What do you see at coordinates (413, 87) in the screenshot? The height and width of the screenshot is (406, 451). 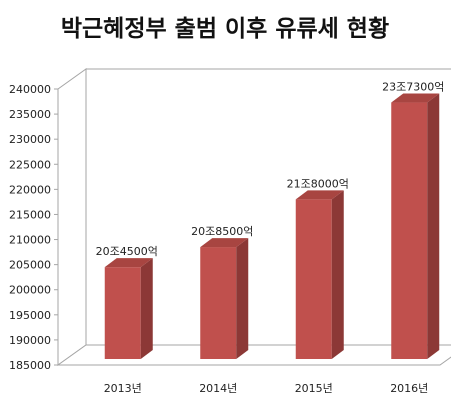 I see `data-label: 23조7300억` at bounding box center [413, 87].